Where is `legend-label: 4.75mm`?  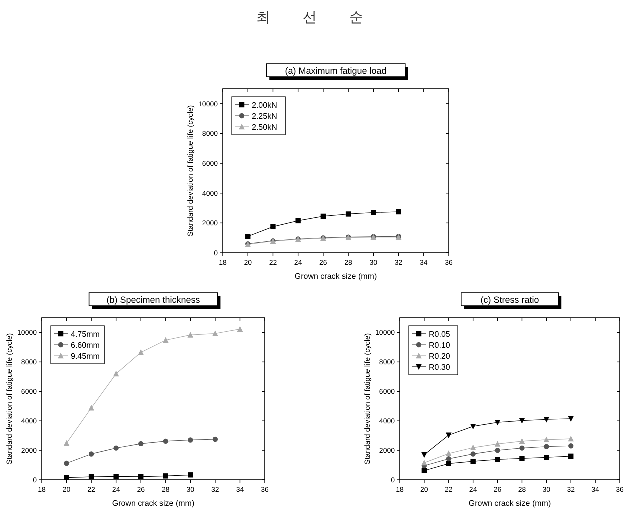 legend-label: 4.75mm is located at coordinates (85, 334).